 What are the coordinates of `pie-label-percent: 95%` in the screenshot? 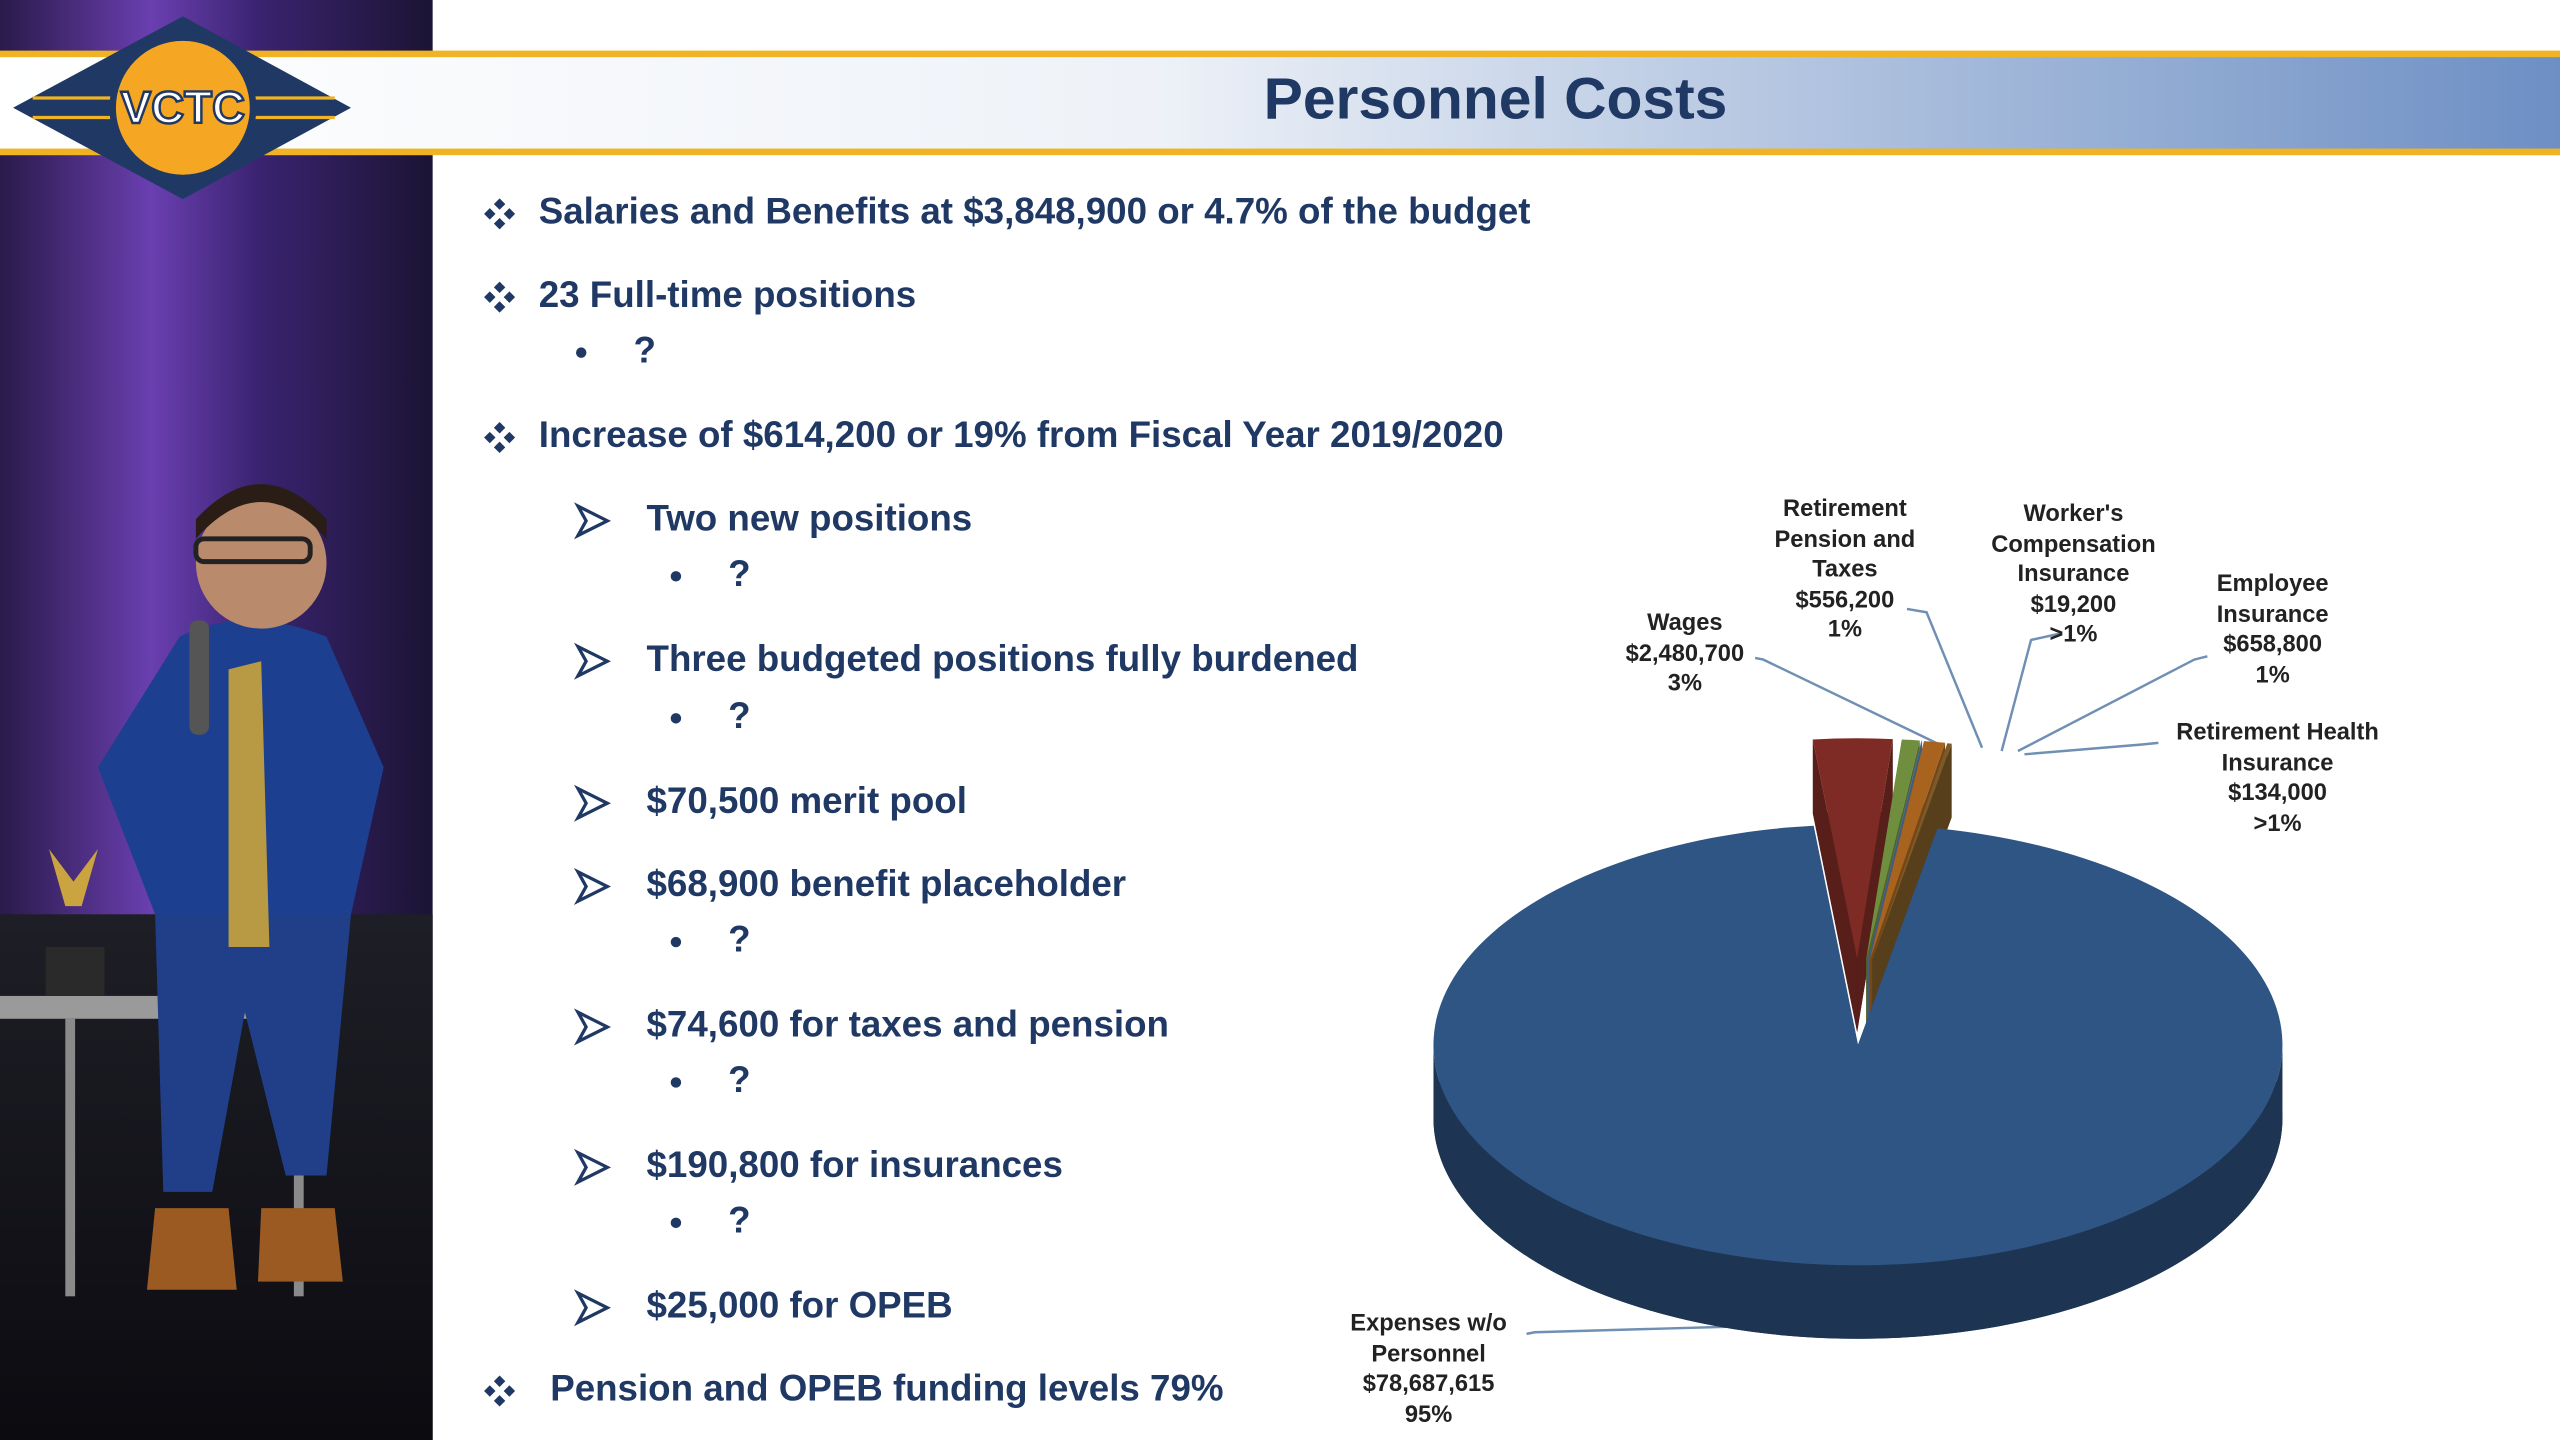 It's located at (1428, 1414).